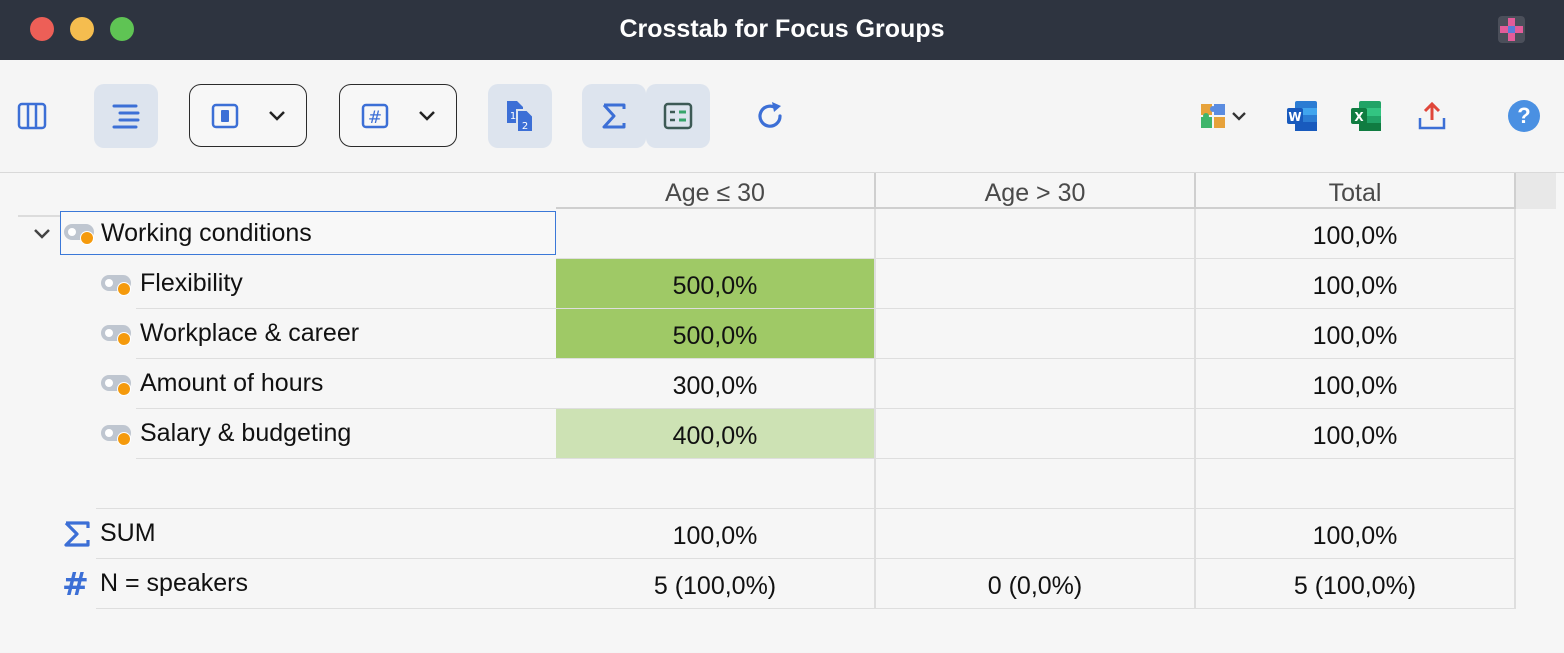 Image resolution: width=1564 pixels, height=653 pixels. What do you see at coordinates (1511, 29) in the screenshot?
I see `app-logo-icon` at bounding box center [1511, 29].